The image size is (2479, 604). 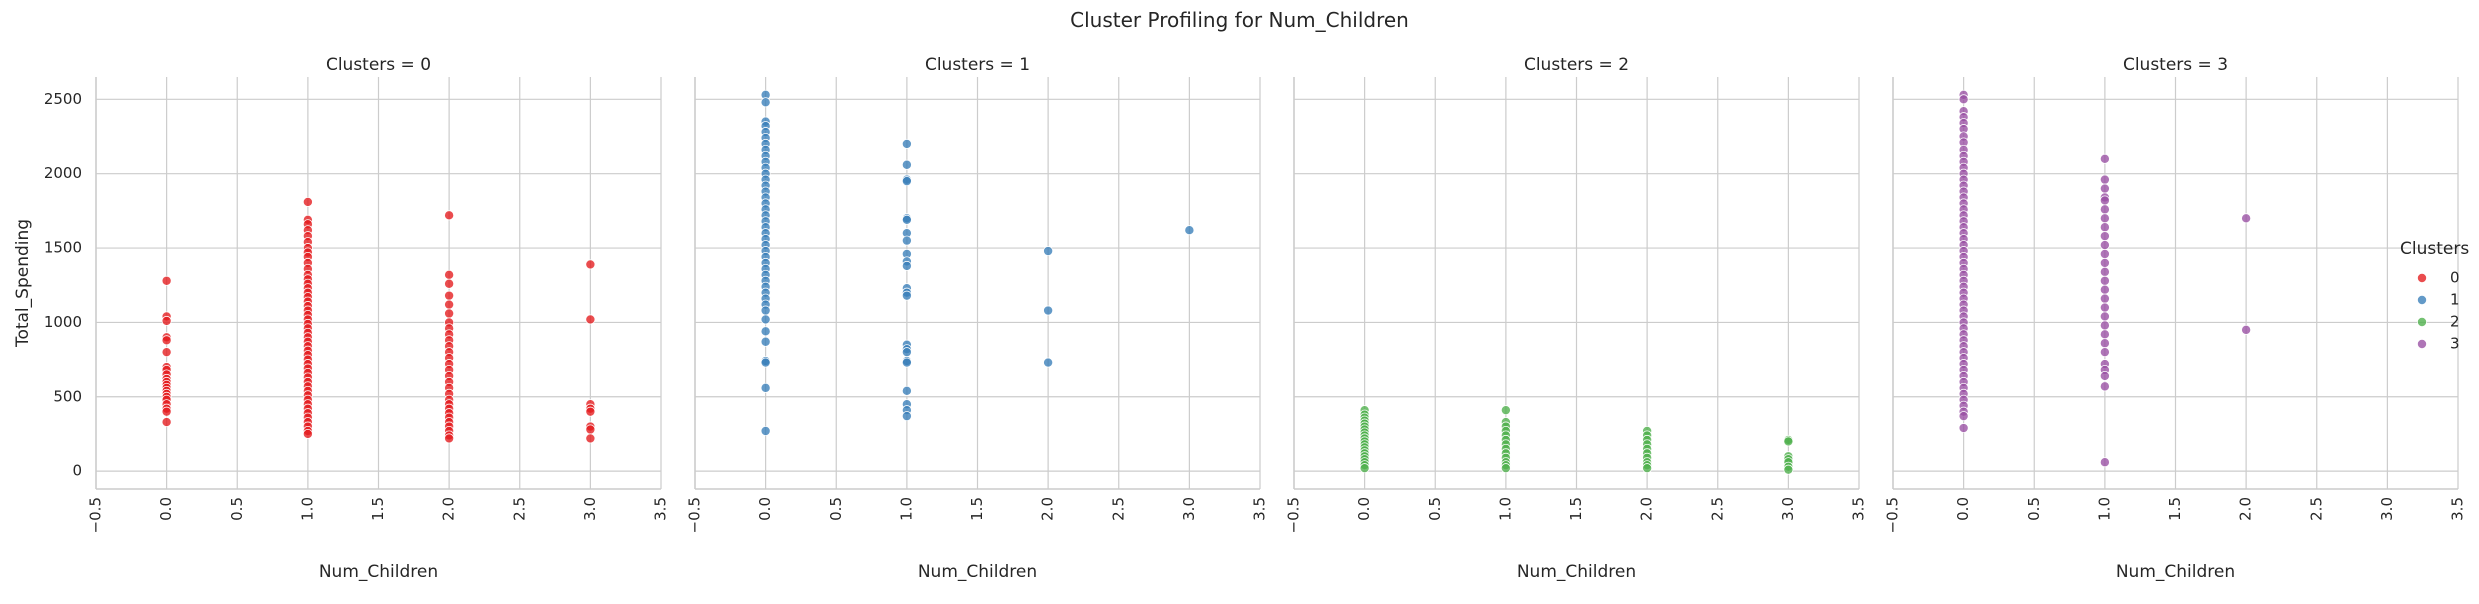 I want to click on legend: Clusters 0 1 2 3, so click(x=2434, y=296).